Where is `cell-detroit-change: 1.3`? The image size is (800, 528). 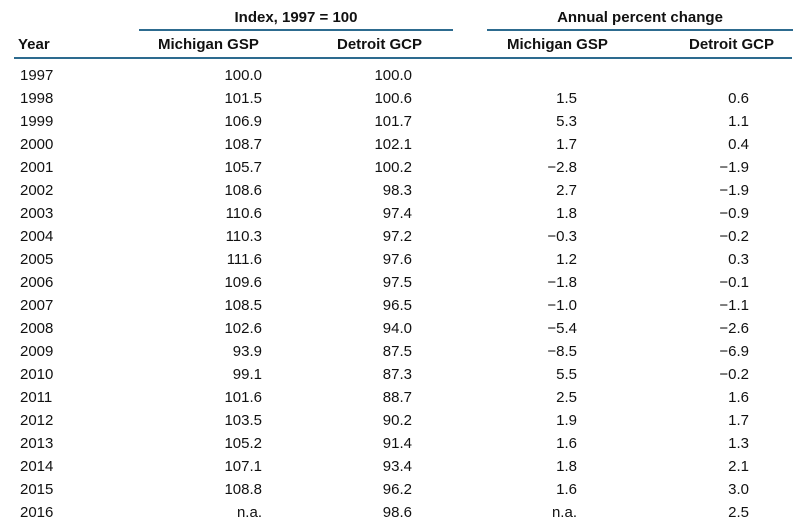 cell-detroit-change: 1.3 is located at coordinates (738, 443).